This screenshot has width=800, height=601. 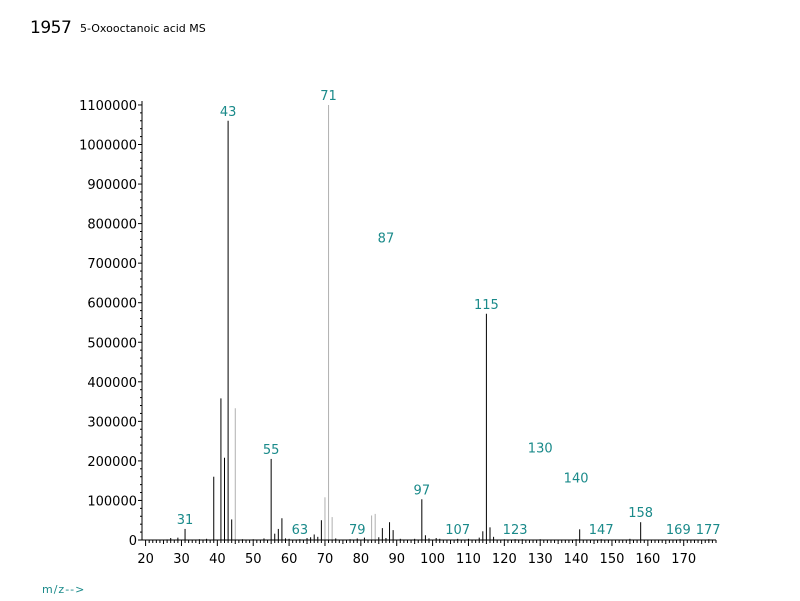 What do you see at coordinates (486, 305) in the screenshot?
I see `peak-mz-label: 115` at bounding box center [486, 305].